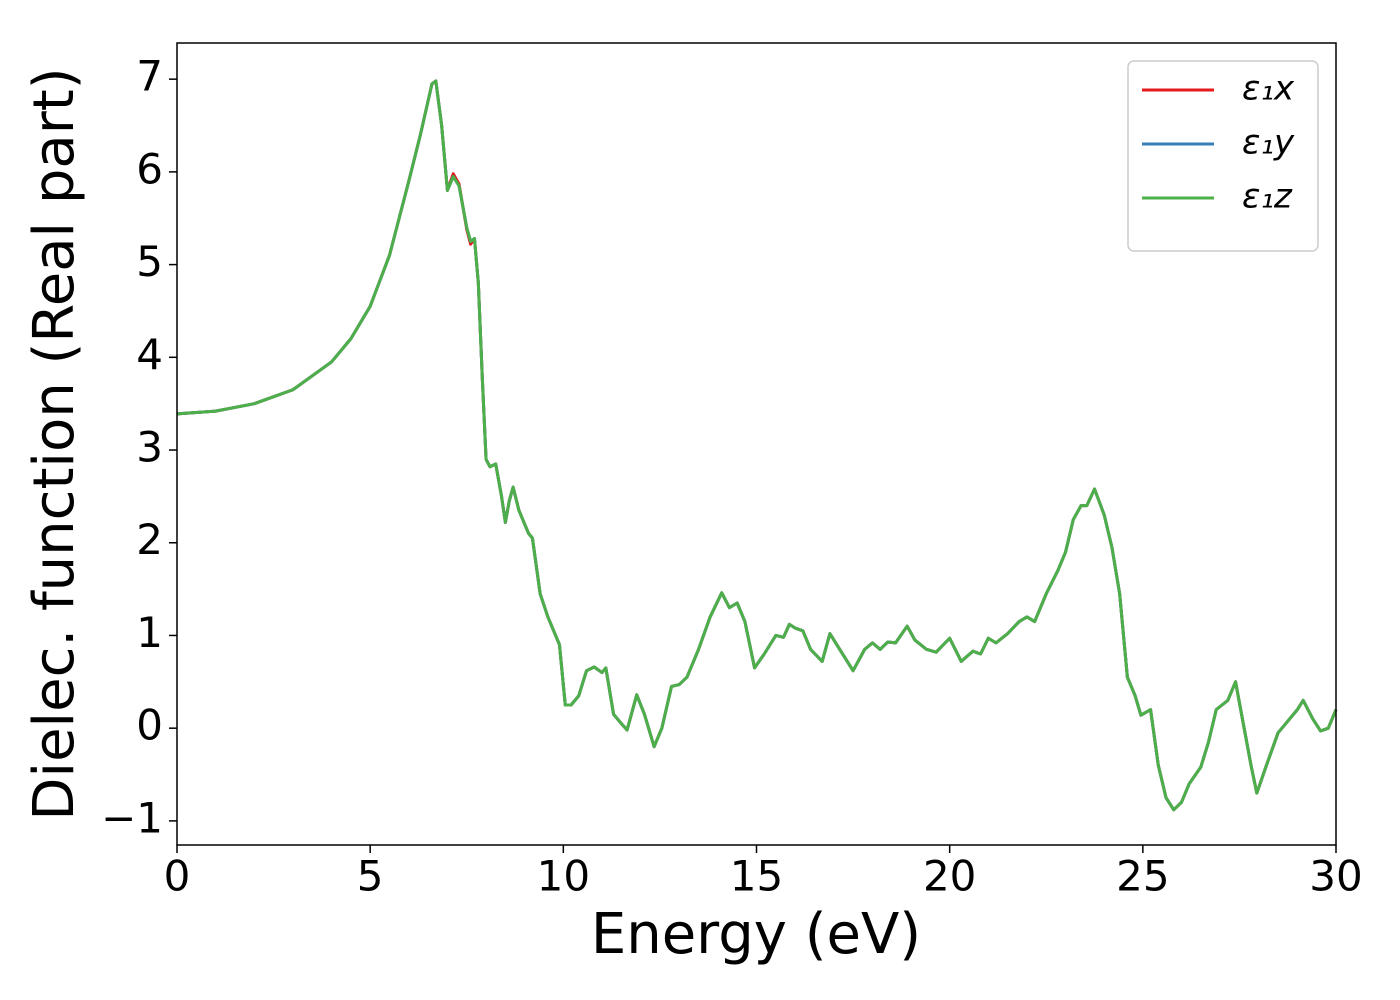 The image size is (1400, 1000). I want to click on x-tick-label: 30, so click(1335, 876).